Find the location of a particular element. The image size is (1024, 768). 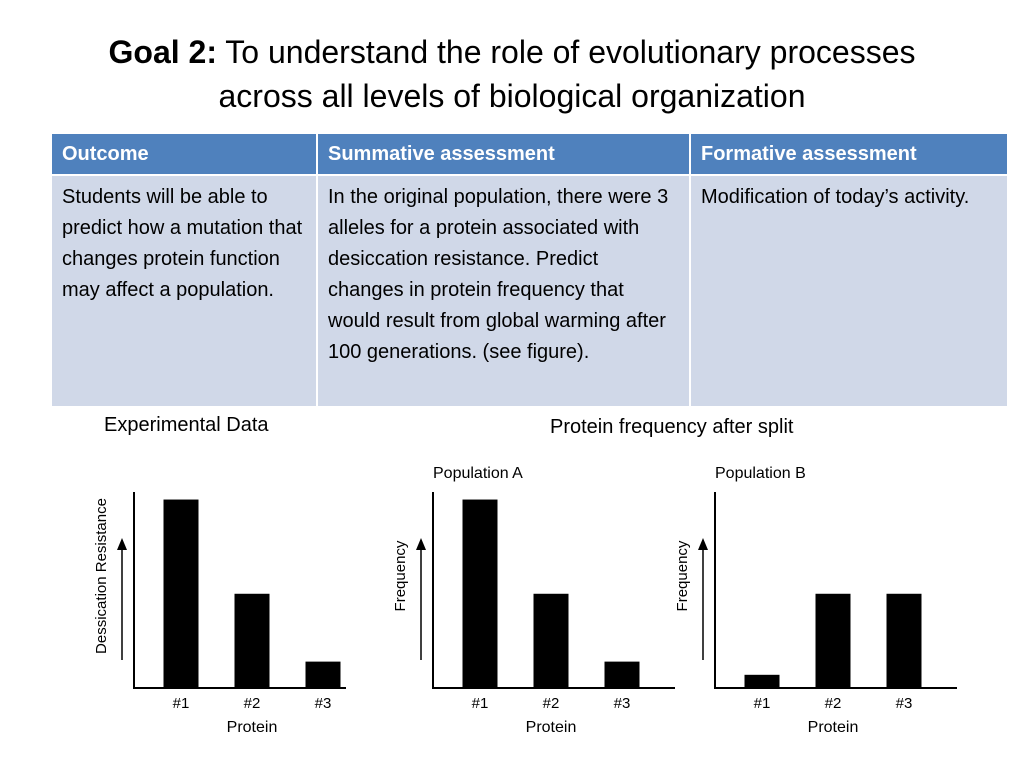

chart-population-b: Frequency Population B #1 #2 #3 Protein is located at coordinates (815, 600).